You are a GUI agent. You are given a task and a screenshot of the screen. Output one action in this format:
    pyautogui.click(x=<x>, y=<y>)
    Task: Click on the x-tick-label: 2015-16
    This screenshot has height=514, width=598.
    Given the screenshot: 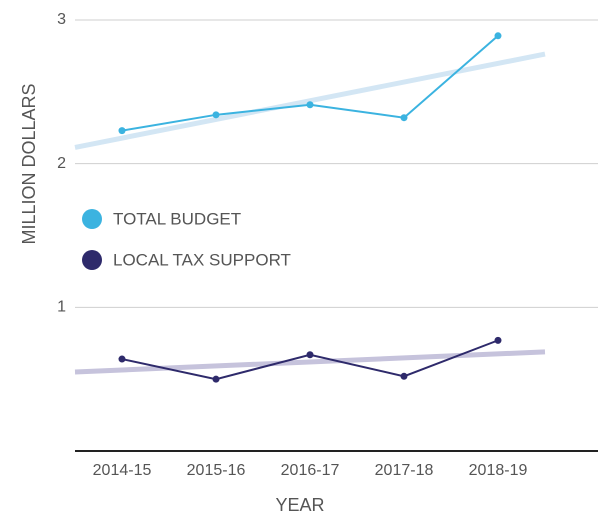 What is the action you would take?
    pyautogui.click(x=216, y=470)
    